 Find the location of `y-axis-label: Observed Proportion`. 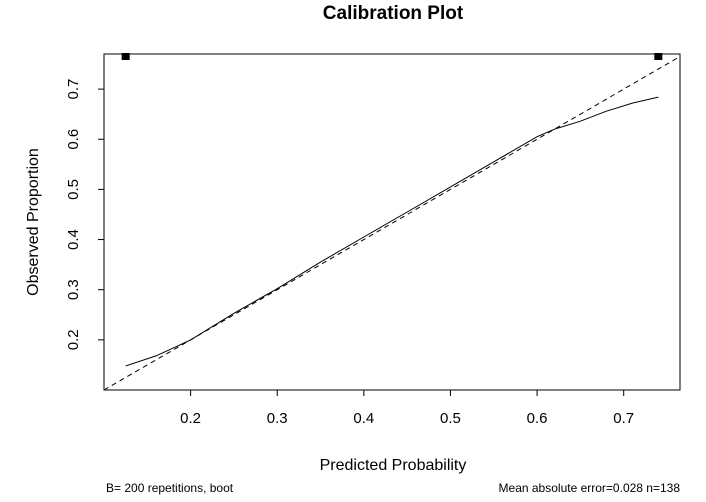

y-axis-label: Observed Proportion is located at coordinates (33, 222).